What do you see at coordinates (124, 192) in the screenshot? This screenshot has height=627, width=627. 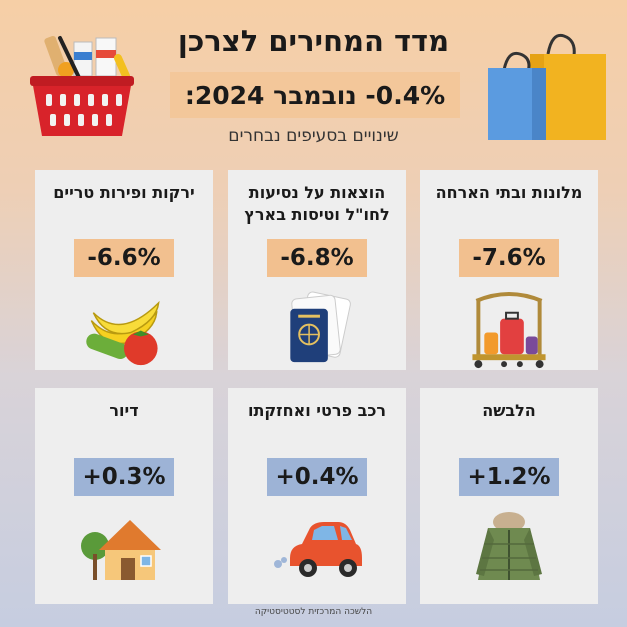 I see `category-label: ירקות ופירות טריים` at bounding box center [124, 192].